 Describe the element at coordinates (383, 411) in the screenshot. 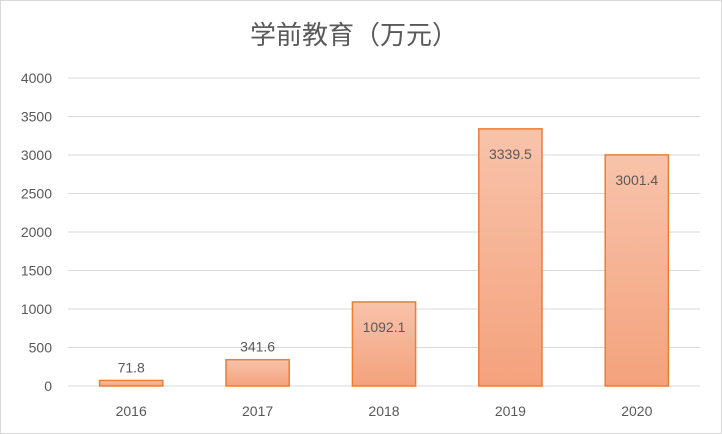

I see `x-tick-label: 2018` at that location.